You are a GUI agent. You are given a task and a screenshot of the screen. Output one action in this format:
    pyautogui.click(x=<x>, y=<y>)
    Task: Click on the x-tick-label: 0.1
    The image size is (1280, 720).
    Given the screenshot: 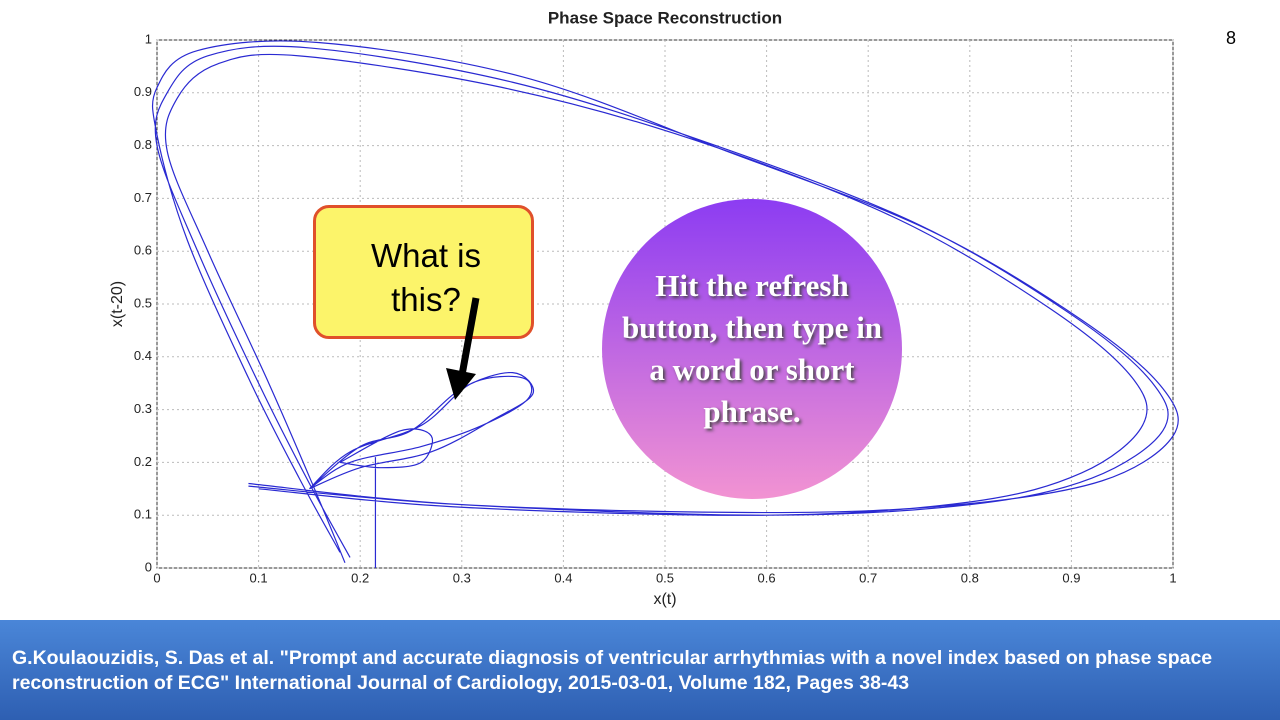 What is the action you would take?
    pyautogui.click(x=259, y=577)
    